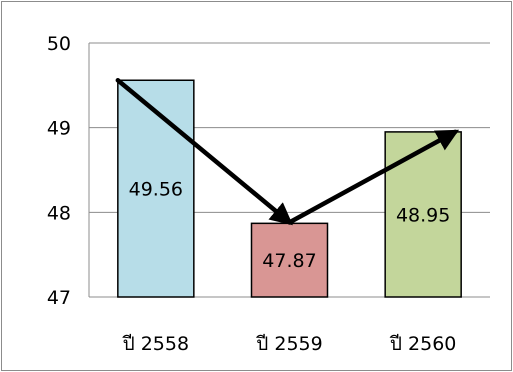 This screenshot has width=513, height=372. I want to click on y-tick-label: 50, so click(59, 44).